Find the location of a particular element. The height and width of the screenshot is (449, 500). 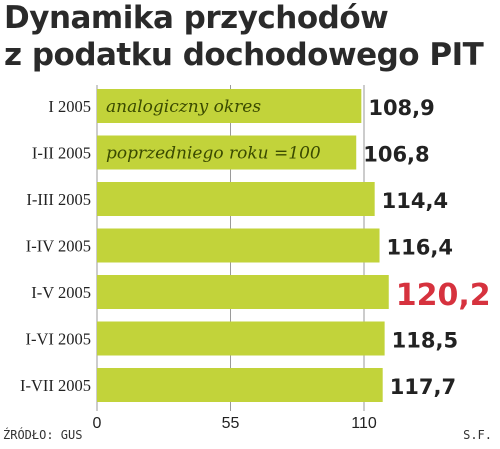

category-label-3: I-IV 2005 is located at coordinates (58, 246).